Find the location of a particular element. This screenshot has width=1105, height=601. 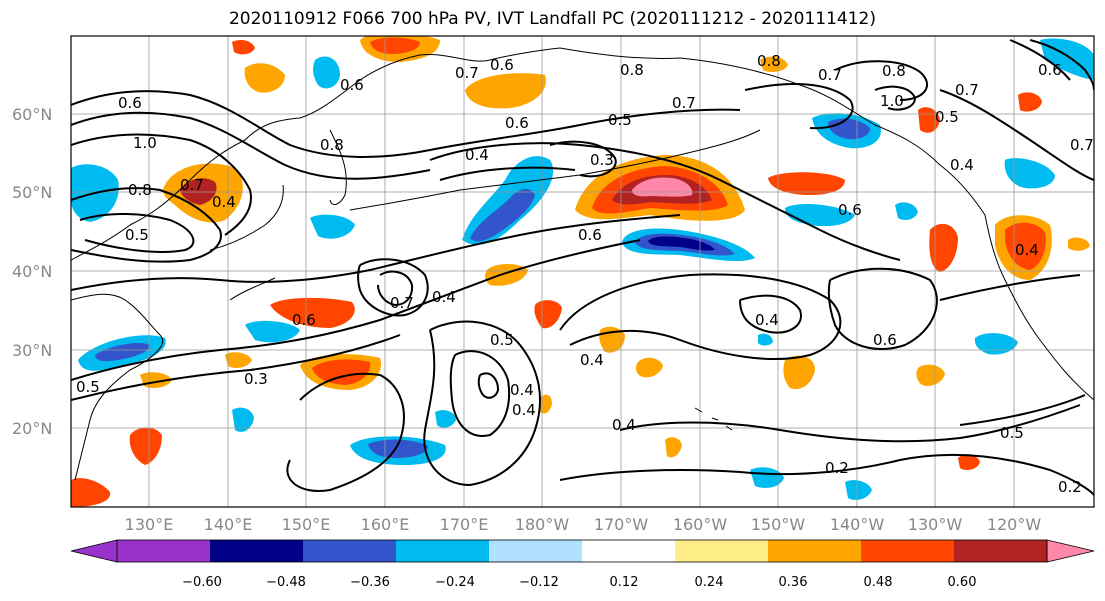

contour-label: 1.0 is located at coordinates (892, 101).